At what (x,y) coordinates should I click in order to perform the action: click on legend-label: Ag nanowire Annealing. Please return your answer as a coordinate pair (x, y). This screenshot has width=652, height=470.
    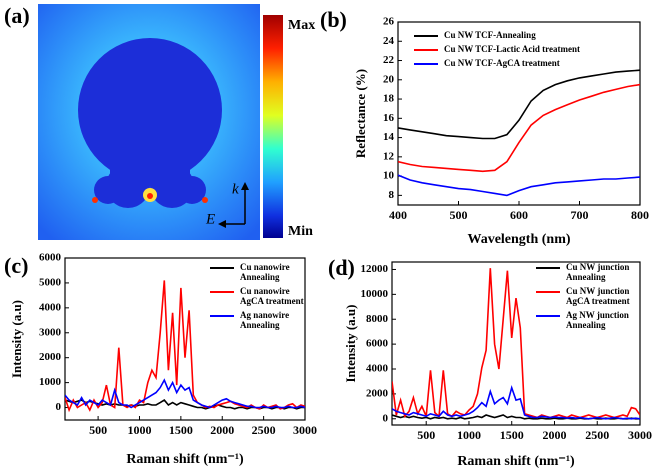
    Looking at the image, I should click on (265, 320).